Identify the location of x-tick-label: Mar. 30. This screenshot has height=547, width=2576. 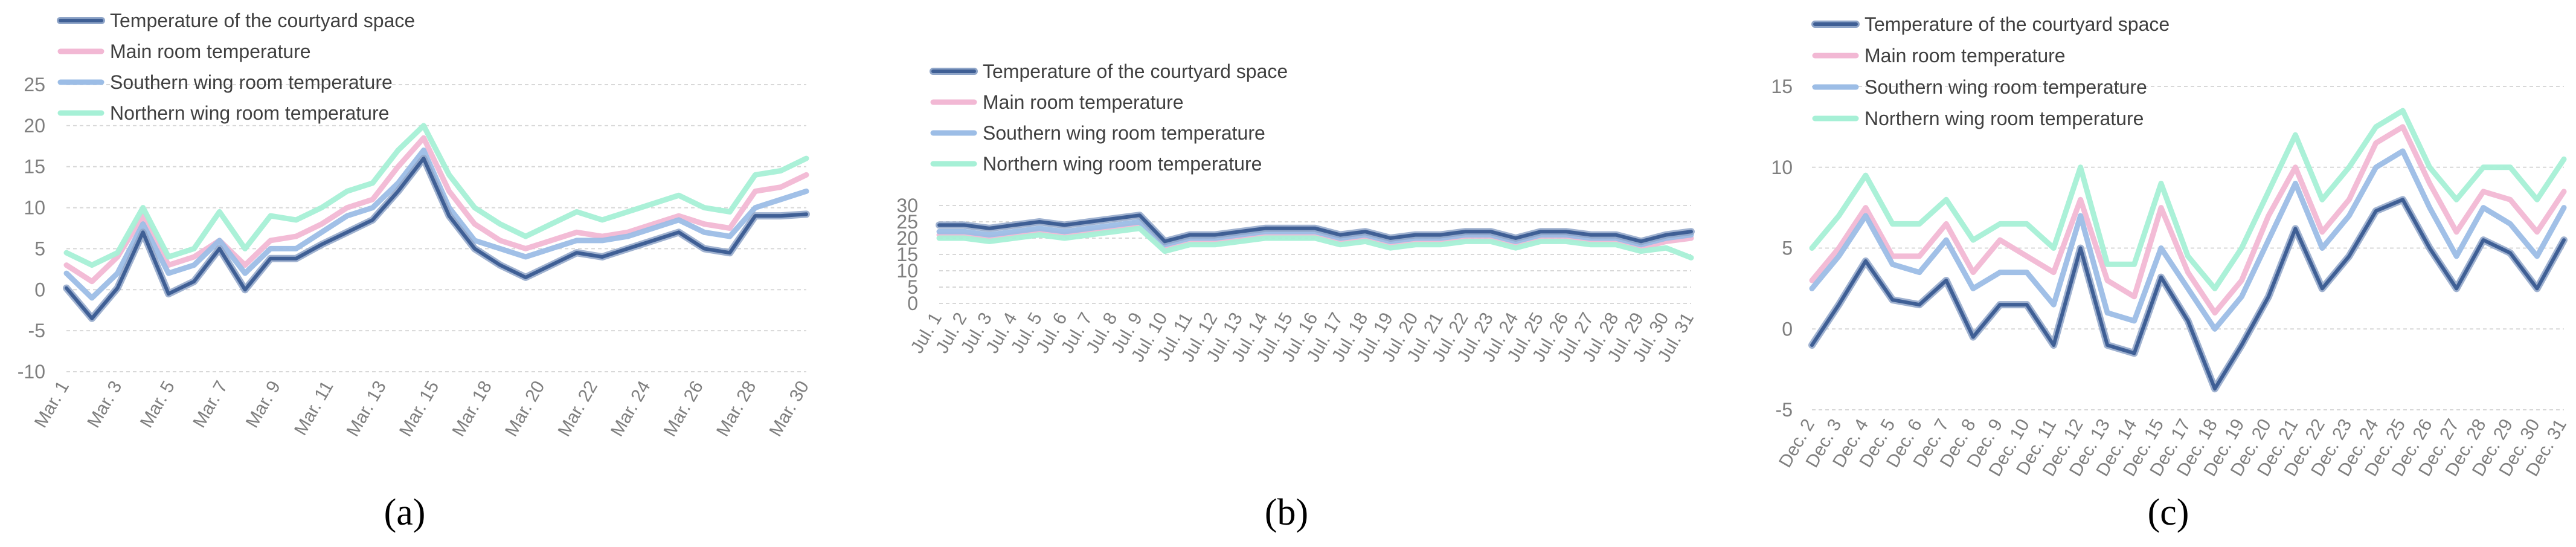
(789, 409).